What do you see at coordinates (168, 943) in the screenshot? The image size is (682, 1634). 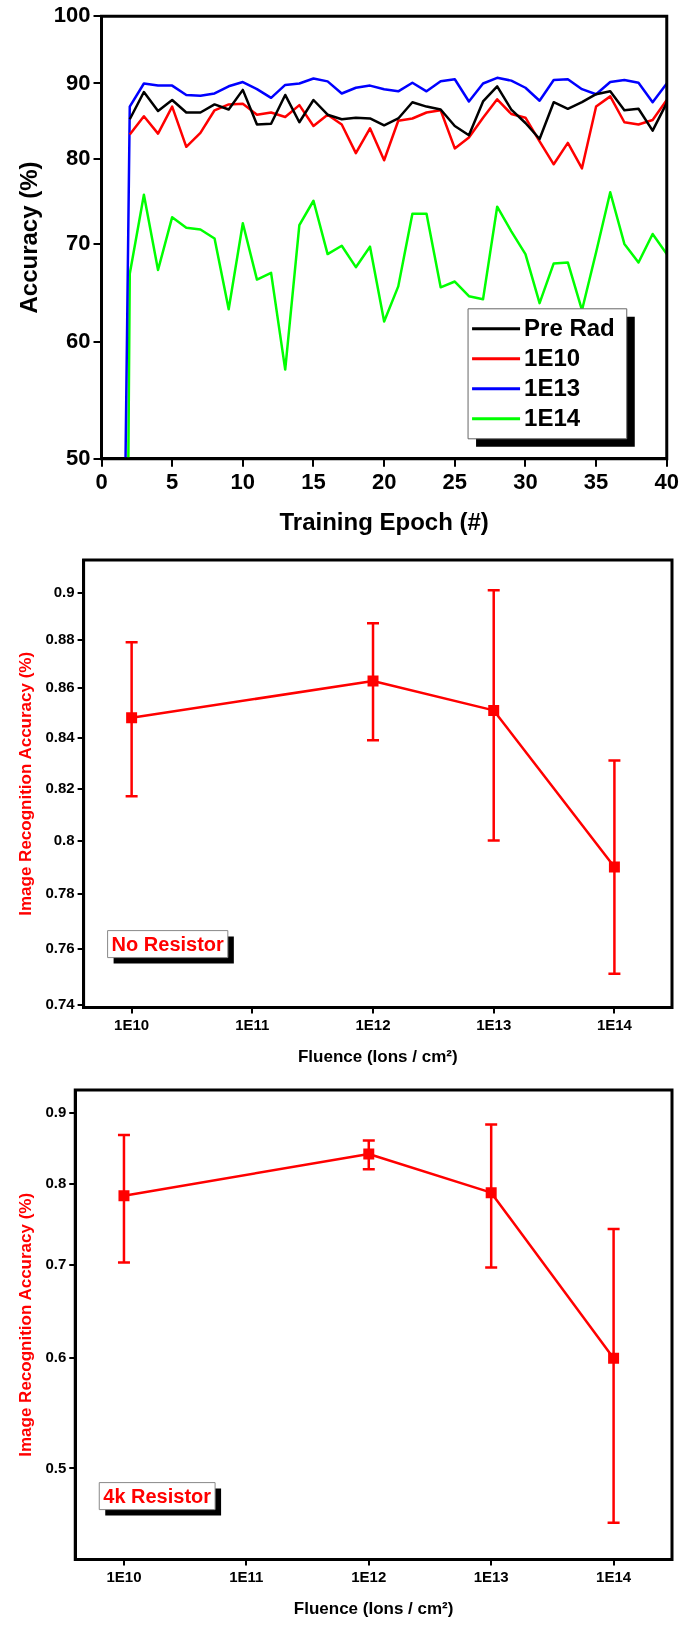 I see `annotation: No Resistor` at bounding box center [168, 943].